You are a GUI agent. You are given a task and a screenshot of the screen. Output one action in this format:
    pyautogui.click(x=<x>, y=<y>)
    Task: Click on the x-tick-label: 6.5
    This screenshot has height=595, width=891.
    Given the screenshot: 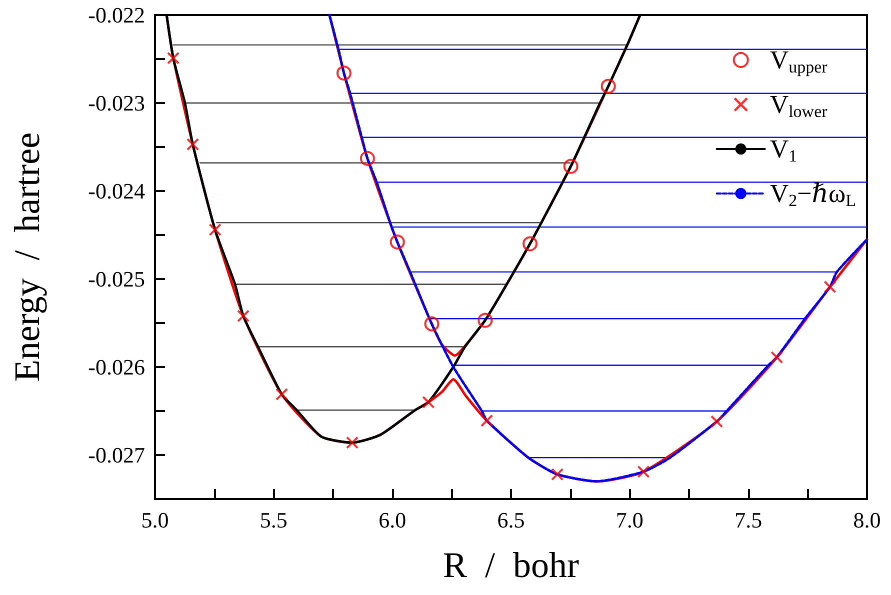 What is the action you would take?
    pyautogui.click(x=511, y=520)
    